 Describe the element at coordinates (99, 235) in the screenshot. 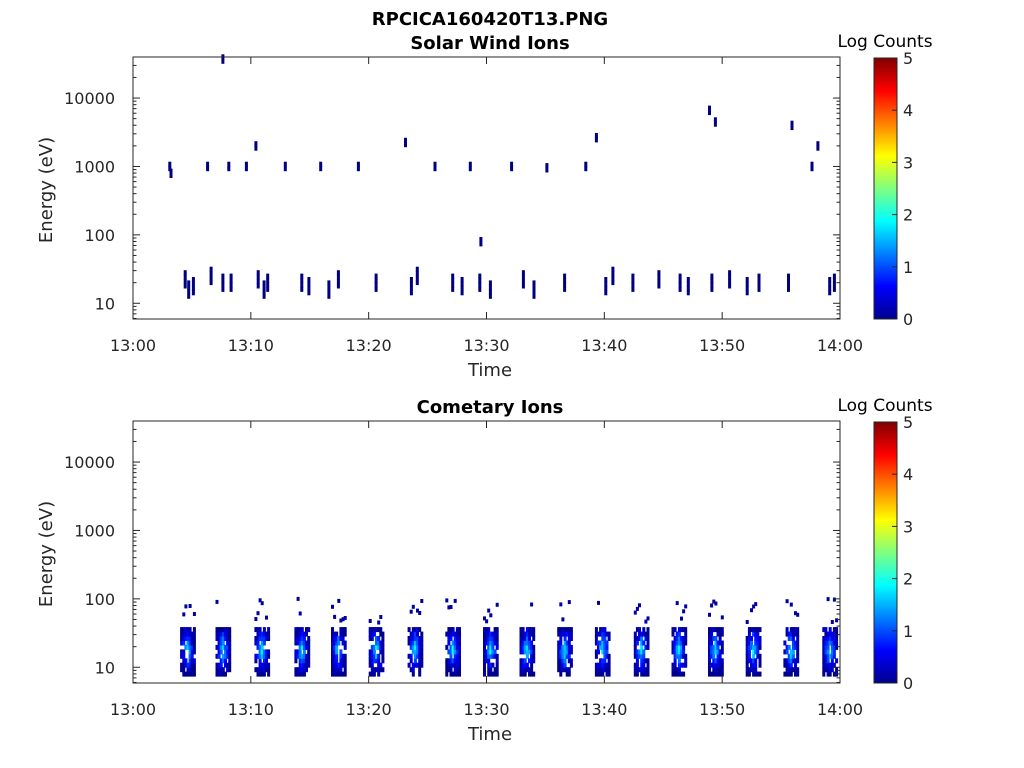

I see `y-tick-label: 100` at that location.